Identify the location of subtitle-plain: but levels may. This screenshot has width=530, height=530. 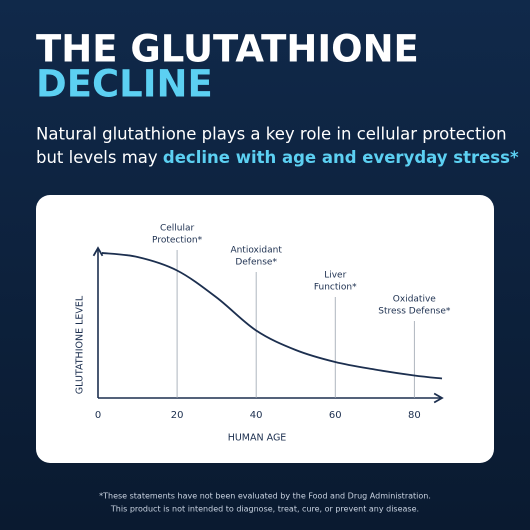
(99, 157).